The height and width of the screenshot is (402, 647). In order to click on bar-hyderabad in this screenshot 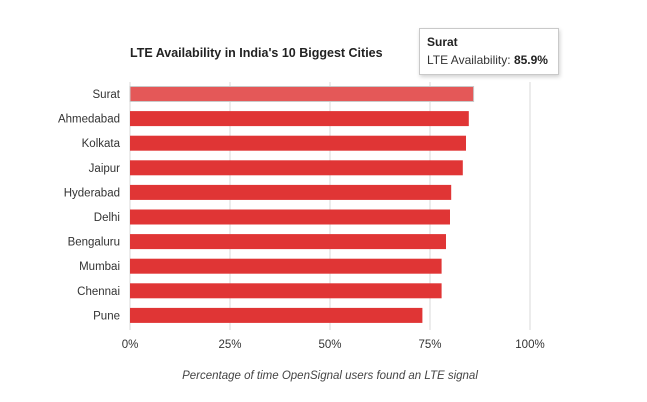, I will do `click(291, 192)`.